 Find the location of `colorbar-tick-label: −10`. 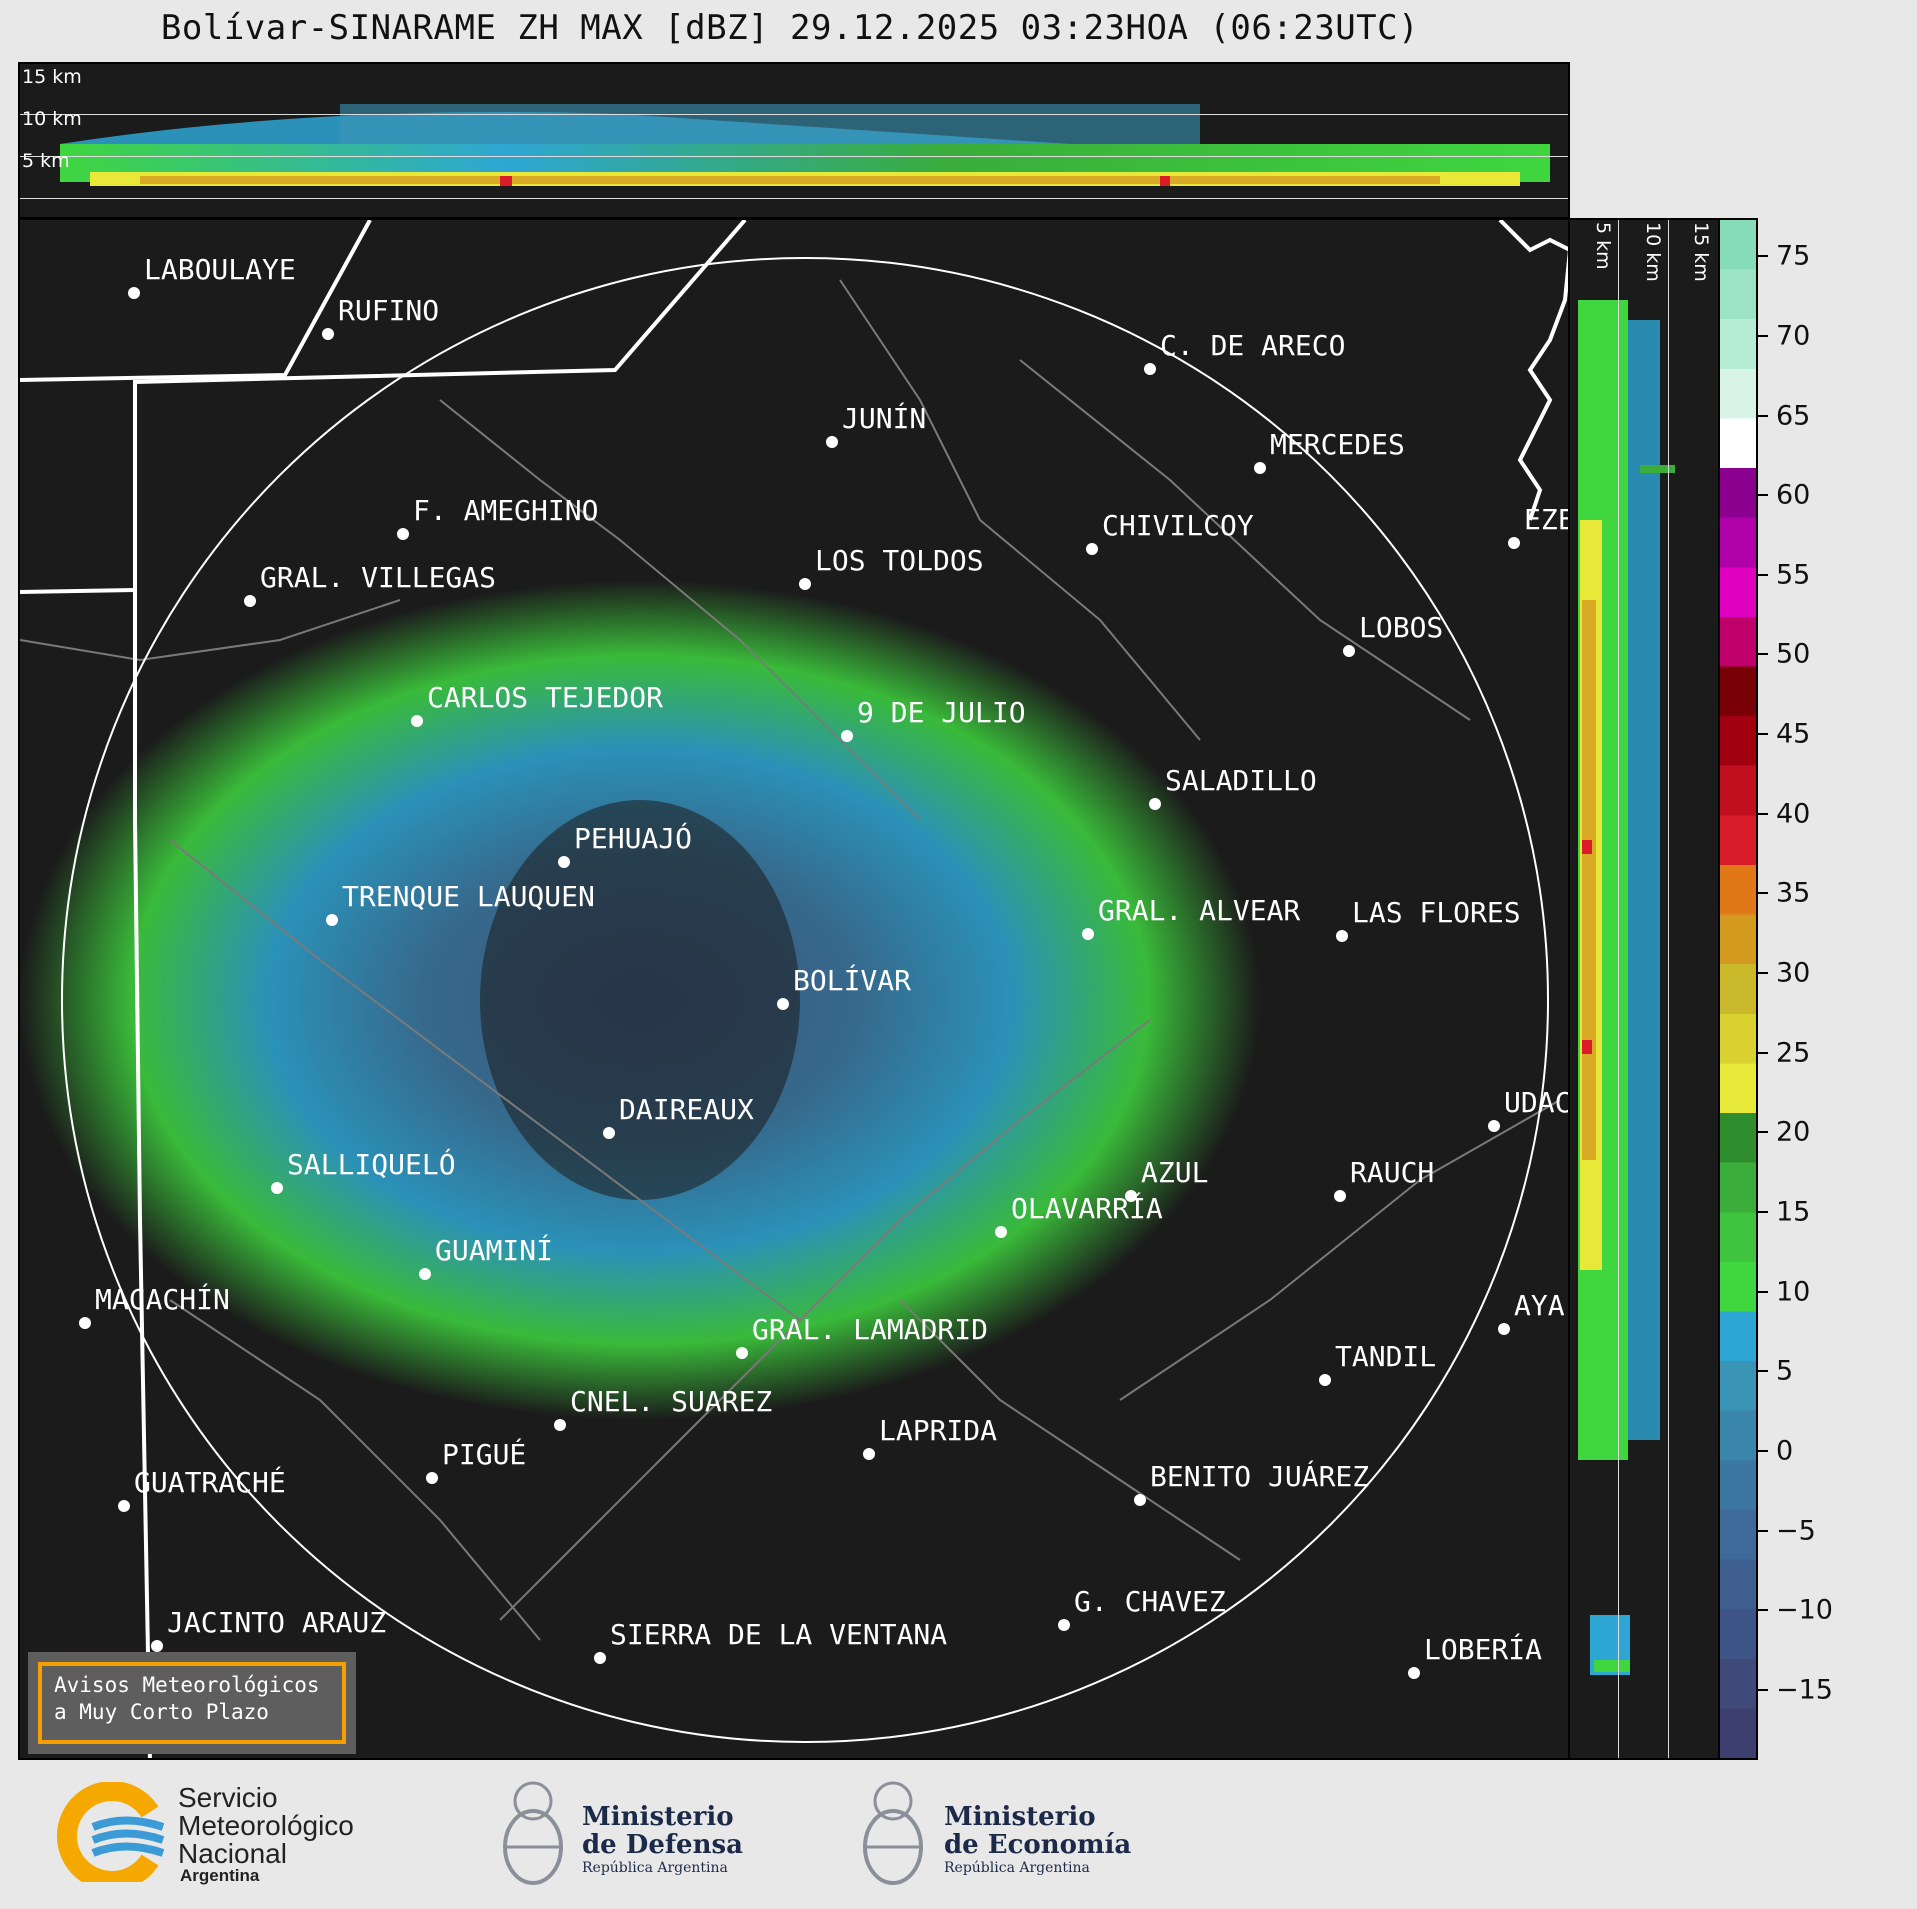

colorbar-tick-label: −10 is located at coordinates (1804, 1610).